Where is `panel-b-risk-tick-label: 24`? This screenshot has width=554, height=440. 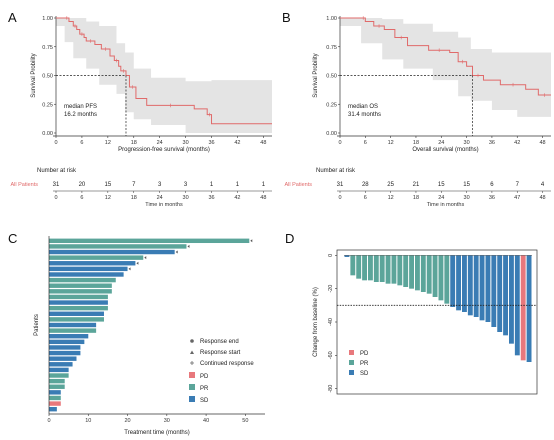 panel-b-risk-tick-label: 24 is located at coordinates (441, 198).